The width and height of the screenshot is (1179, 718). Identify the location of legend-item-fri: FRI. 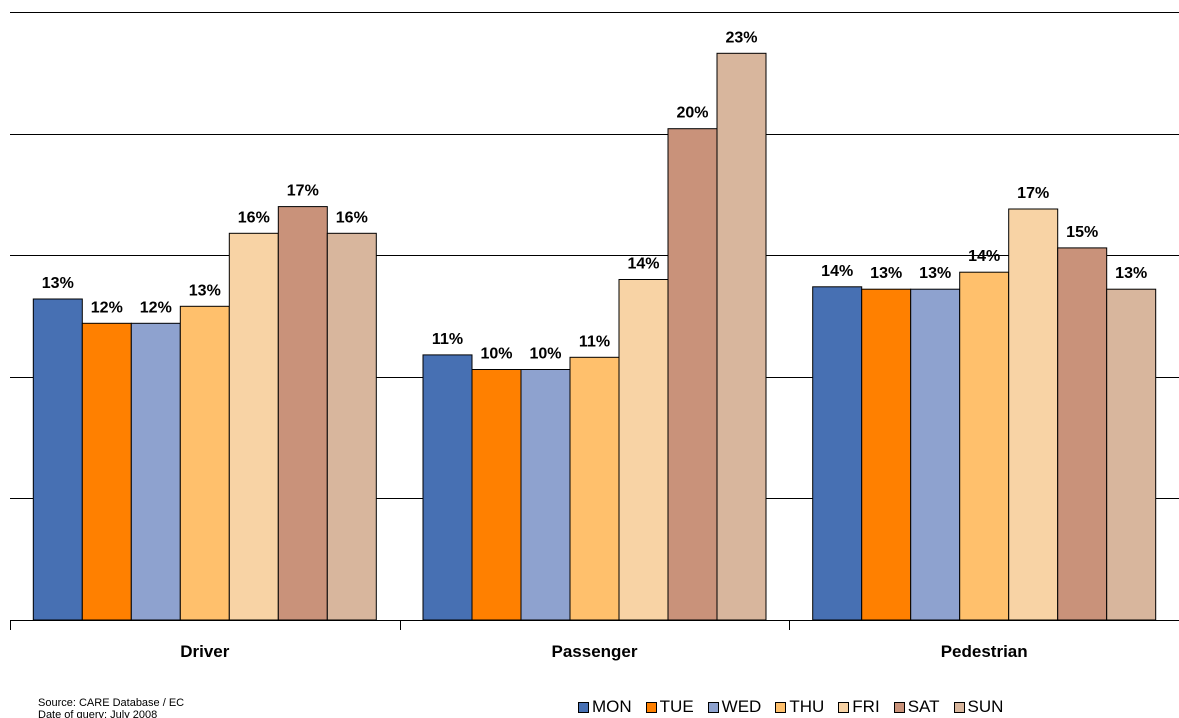
(859, 707).